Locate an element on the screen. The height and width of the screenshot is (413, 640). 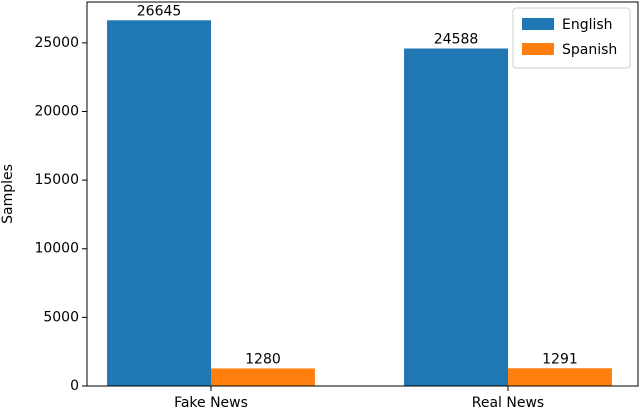
data-label: 1291 is located at coordinates (560, 359).